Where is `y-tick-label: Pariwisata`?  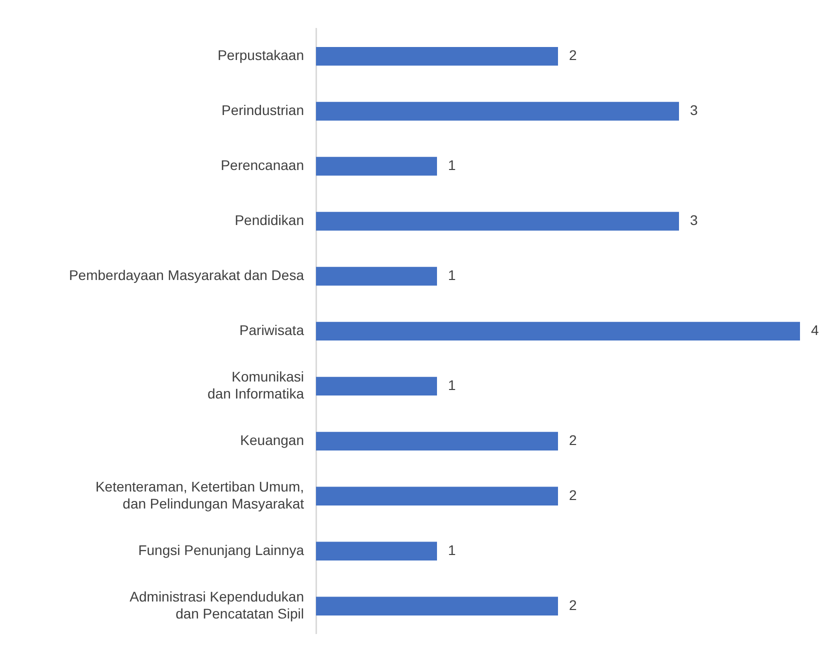
y-tick-label: Pariwisata is located at coordinates (271, 330).